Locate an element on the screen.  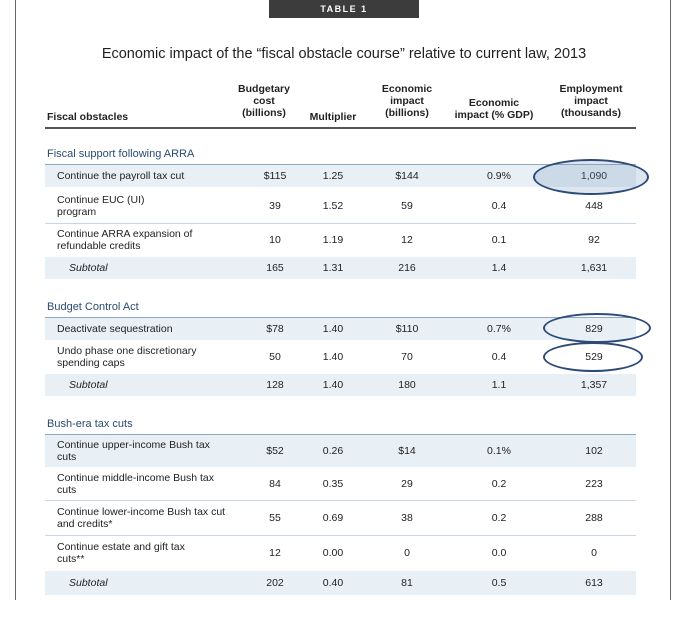
header-employment-line1: Employment is located at coordinates (591, 89).